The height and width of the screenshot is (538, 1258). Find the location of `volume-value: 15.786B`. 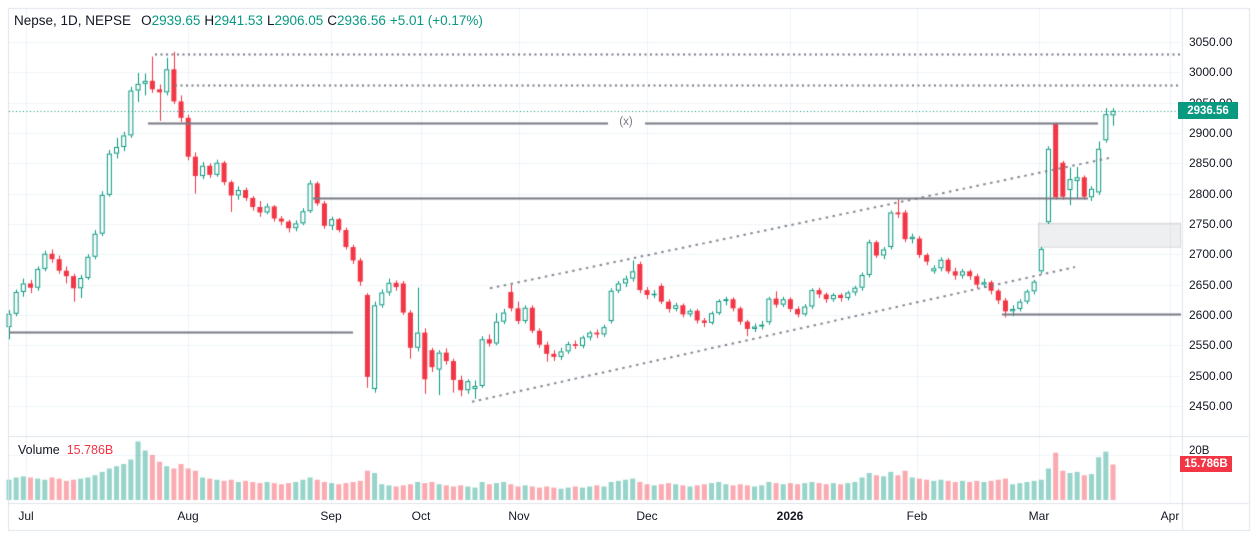

volume-value: 15.786B is located at coordinates (90, 450).